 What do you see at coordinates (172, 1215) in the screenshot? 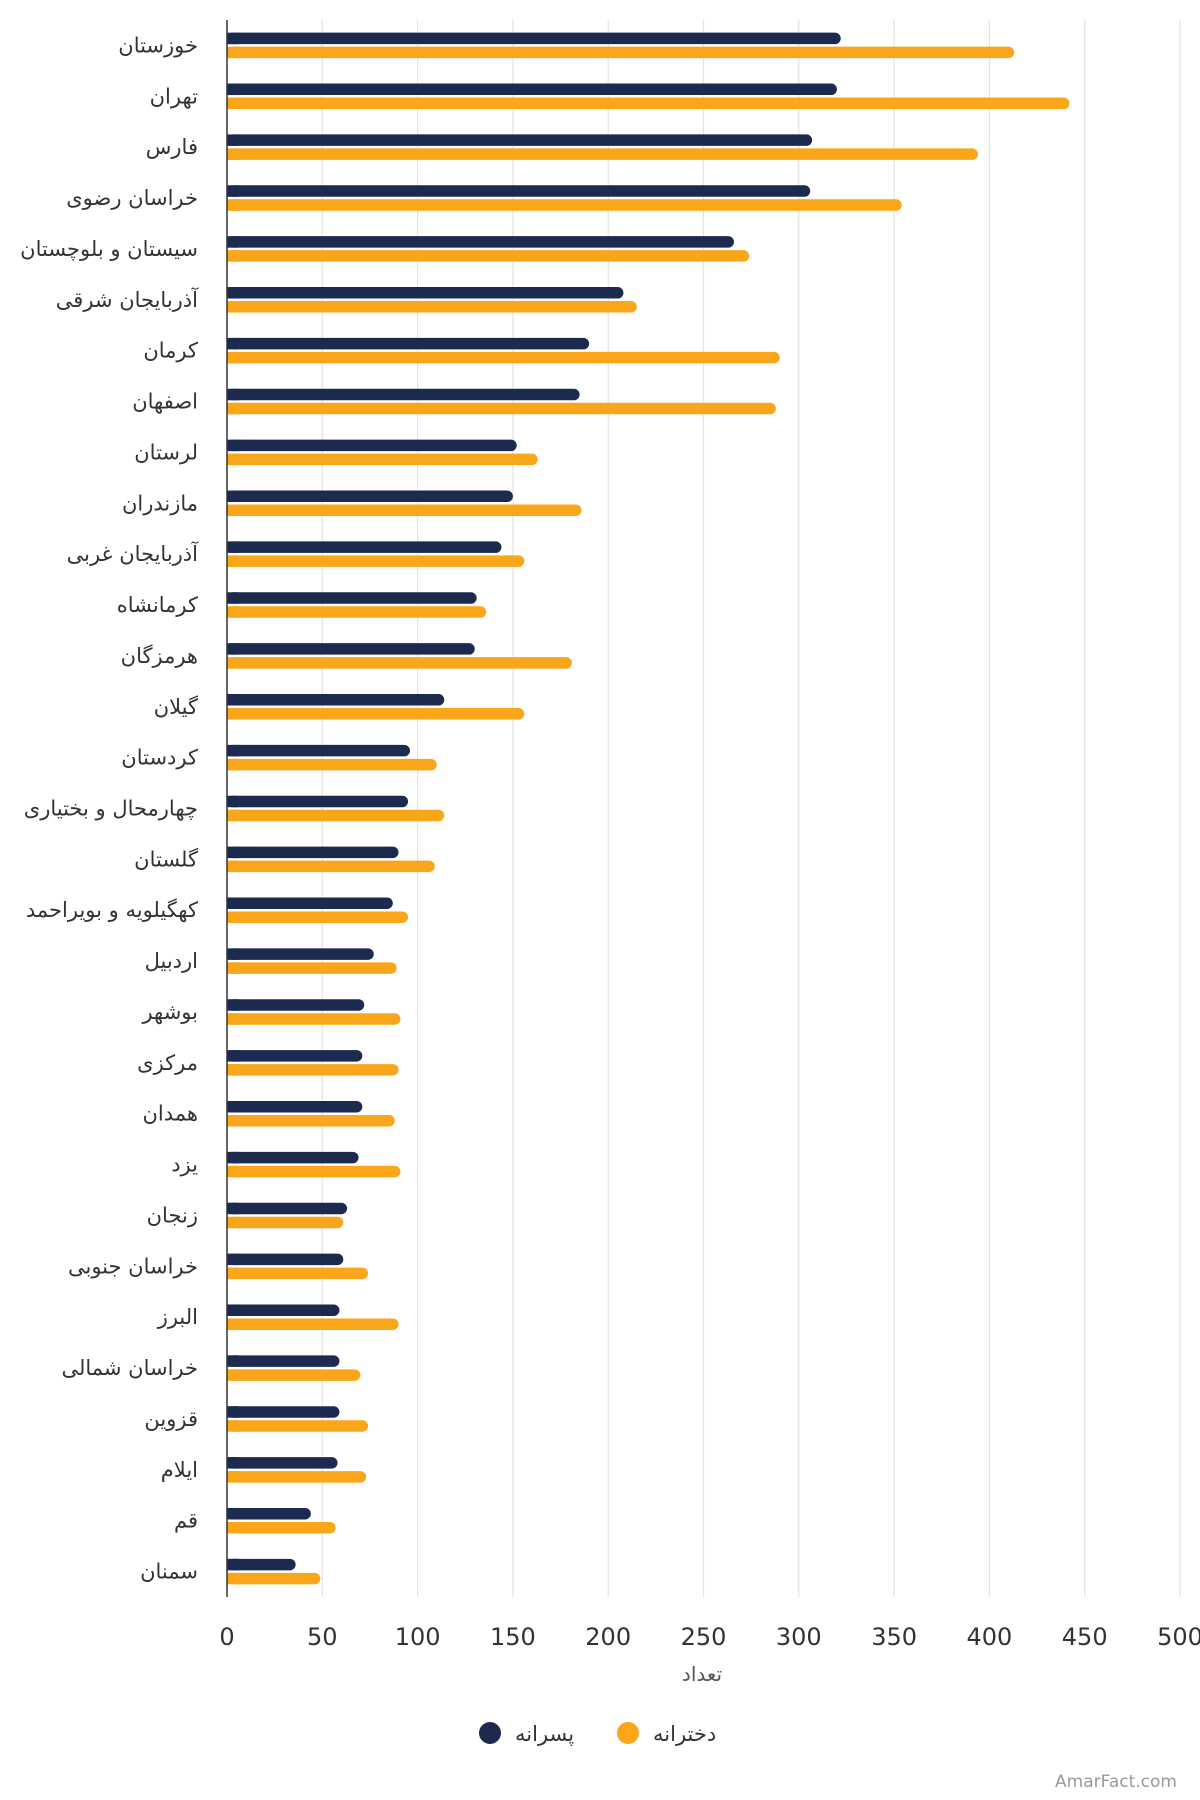
I see `category-label: زنجان` at bounding box center [172, 1215].